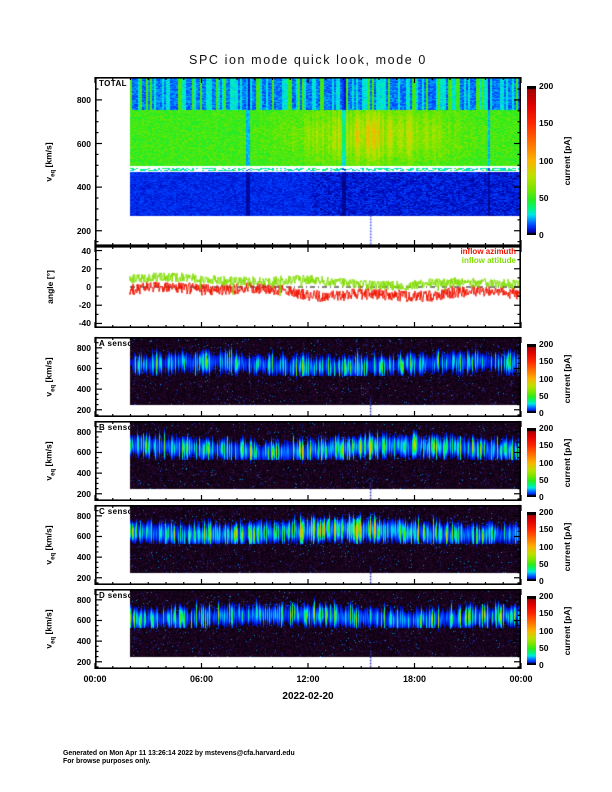 The width and height of the screenshot is (612, 792). I want to click on angle-legend: inflow azimuth inflow attitude, so click(305, 256).